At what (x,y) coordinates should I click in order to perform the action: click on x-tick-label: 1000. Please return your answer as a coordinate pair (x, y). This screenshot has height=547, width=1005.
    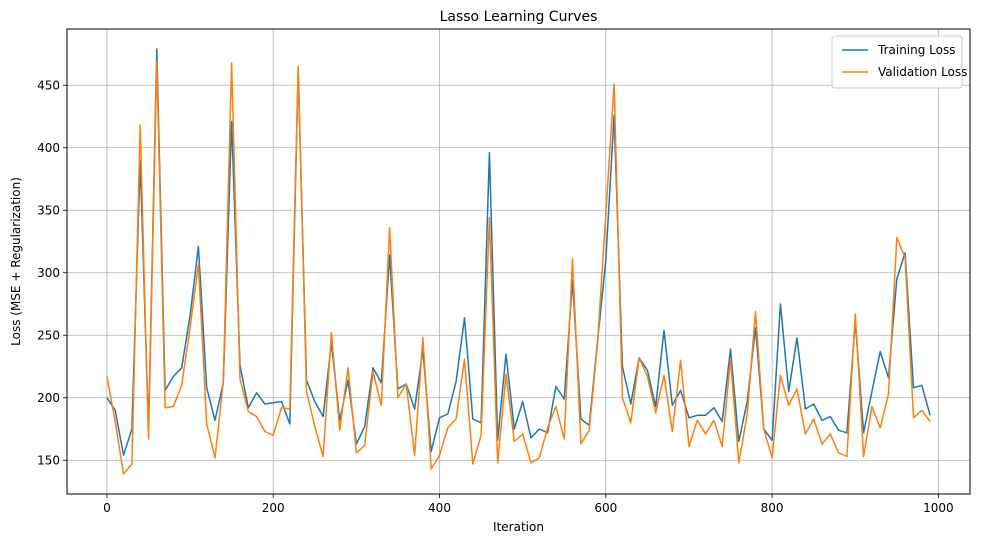
    Looking at the image, I should click on (938, 508).